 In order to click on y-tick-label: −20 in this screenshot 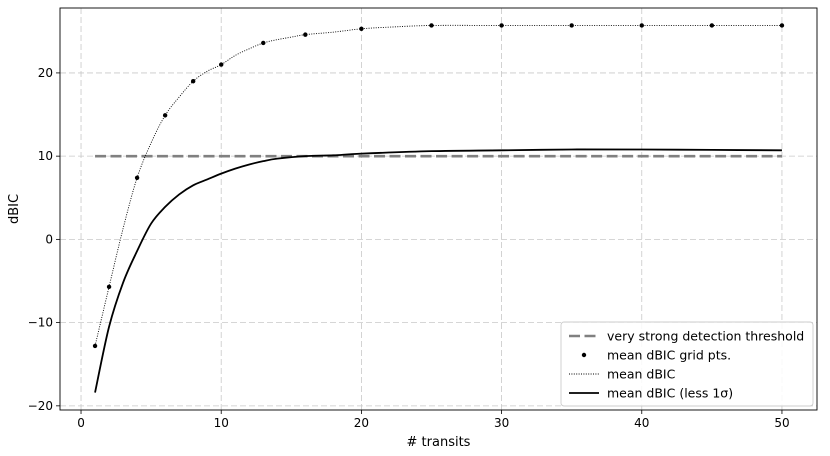, I will do `click(40, 406)`.